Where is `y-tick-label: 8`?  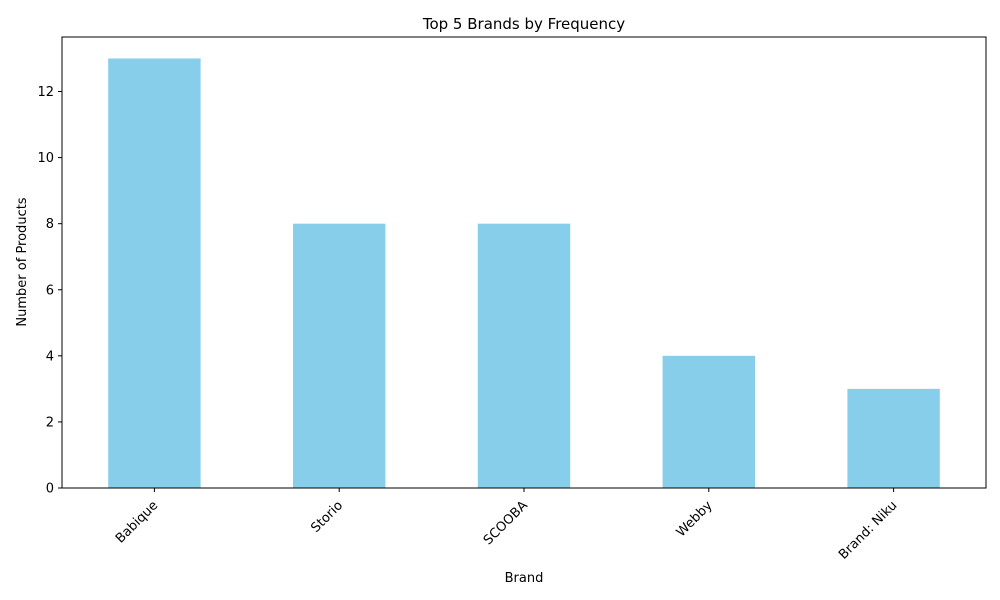
y-tick-label: 8 is located at coordinates (50, 224).